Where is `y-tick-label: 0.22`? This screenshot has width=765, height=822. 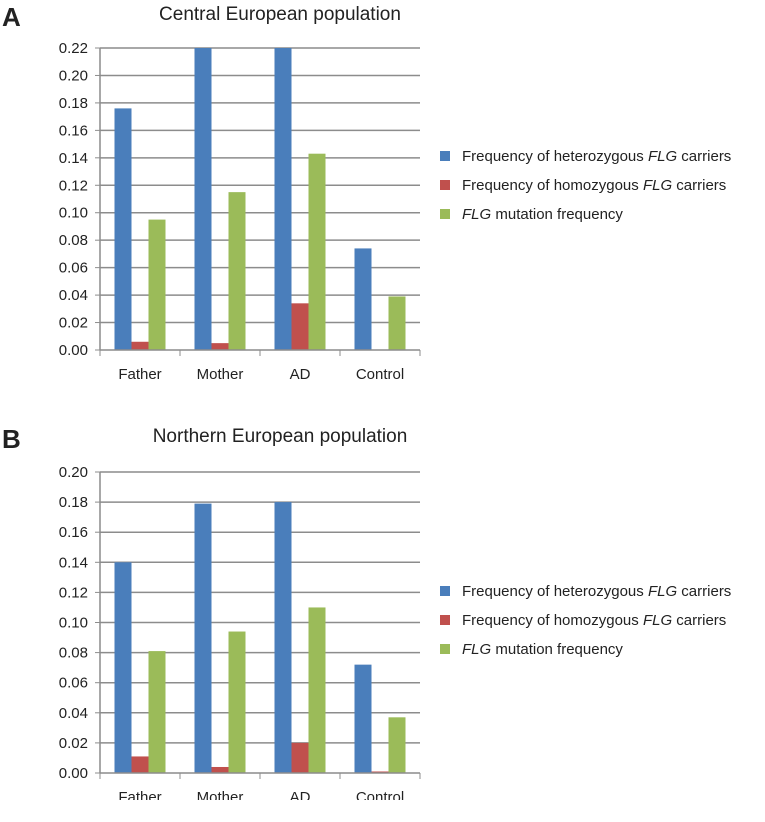
y-tick-label: 0.22 is located at coordinates (73, 48).